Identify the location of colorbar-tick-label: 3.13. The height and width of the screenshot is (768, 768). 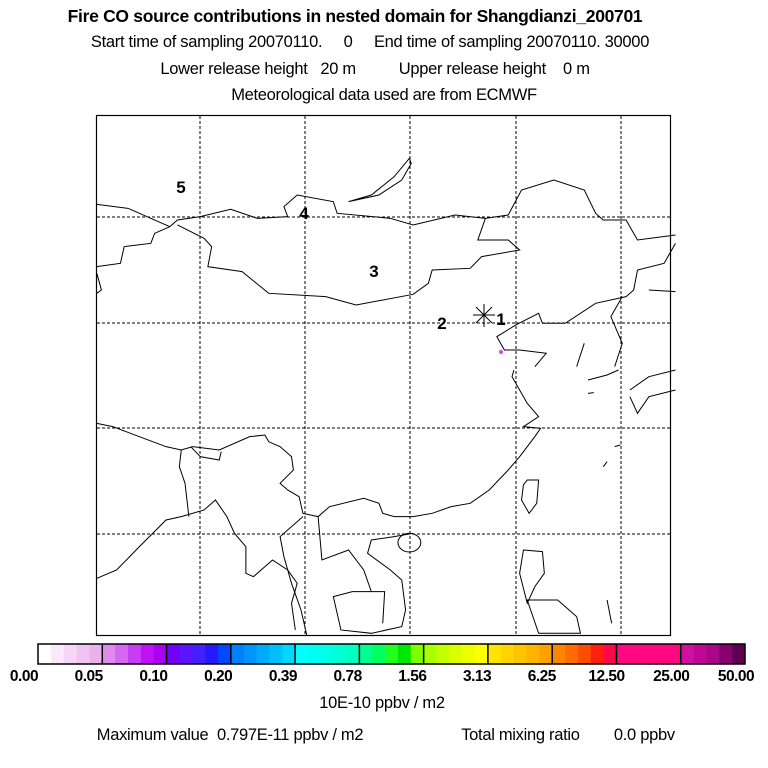
(477, 676).